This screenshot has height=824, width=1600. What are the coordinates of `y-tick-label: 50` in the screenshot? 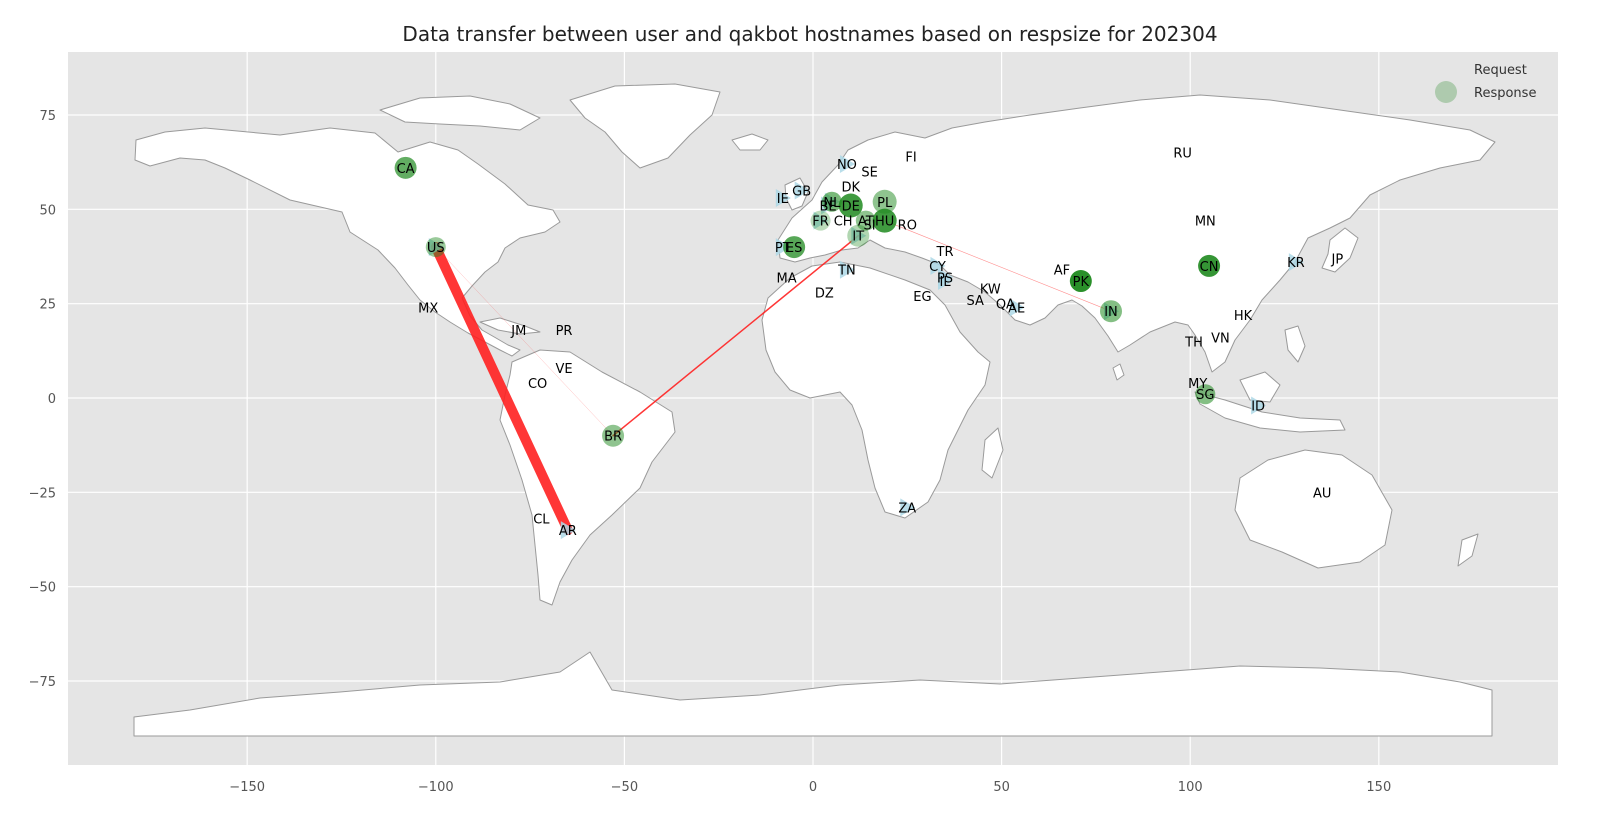 It's located at (47, 210).